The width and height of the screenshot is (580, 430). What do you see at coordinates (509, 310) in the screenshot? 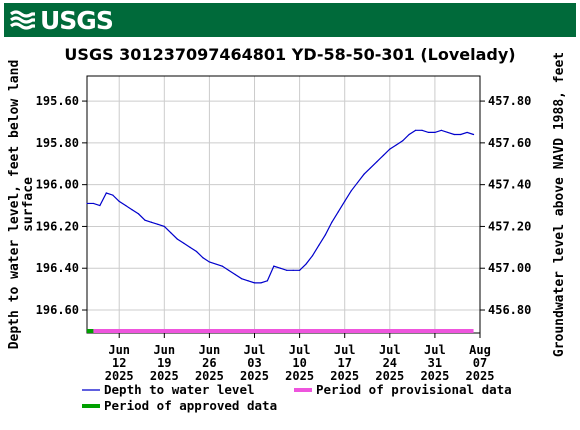
I see `right-tick-label: 456.80` at bounding box center [509, 310].